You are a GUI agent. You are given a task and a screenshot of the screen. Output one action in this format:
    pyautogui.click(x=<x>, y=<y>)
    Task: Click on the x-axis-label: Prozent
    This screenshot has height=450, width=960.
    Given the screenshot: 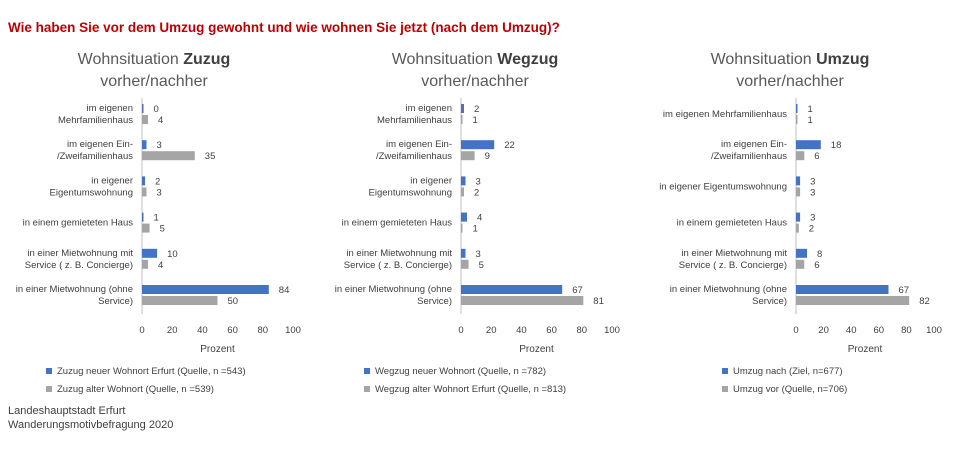 What is the action you would take?
    pyautogui.click(x=536, y=349)
    